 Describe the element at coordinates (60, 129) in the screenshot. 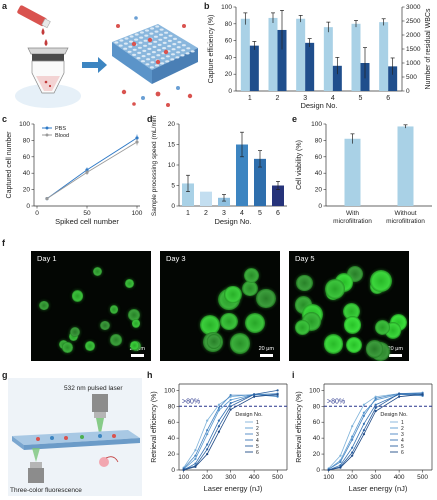

I see `legend-label: PBS` at that location.